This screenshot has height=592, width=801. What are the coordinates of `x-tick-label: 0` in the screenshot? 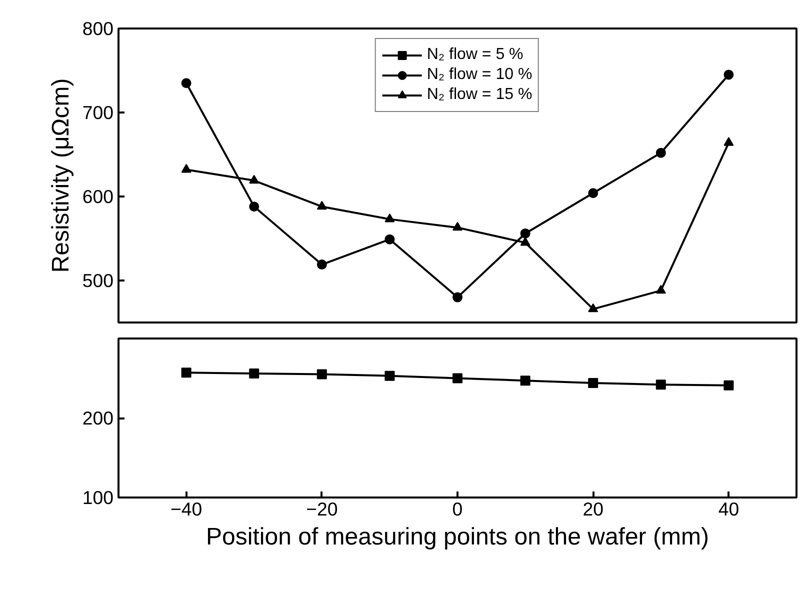 It's located at (457, 509).